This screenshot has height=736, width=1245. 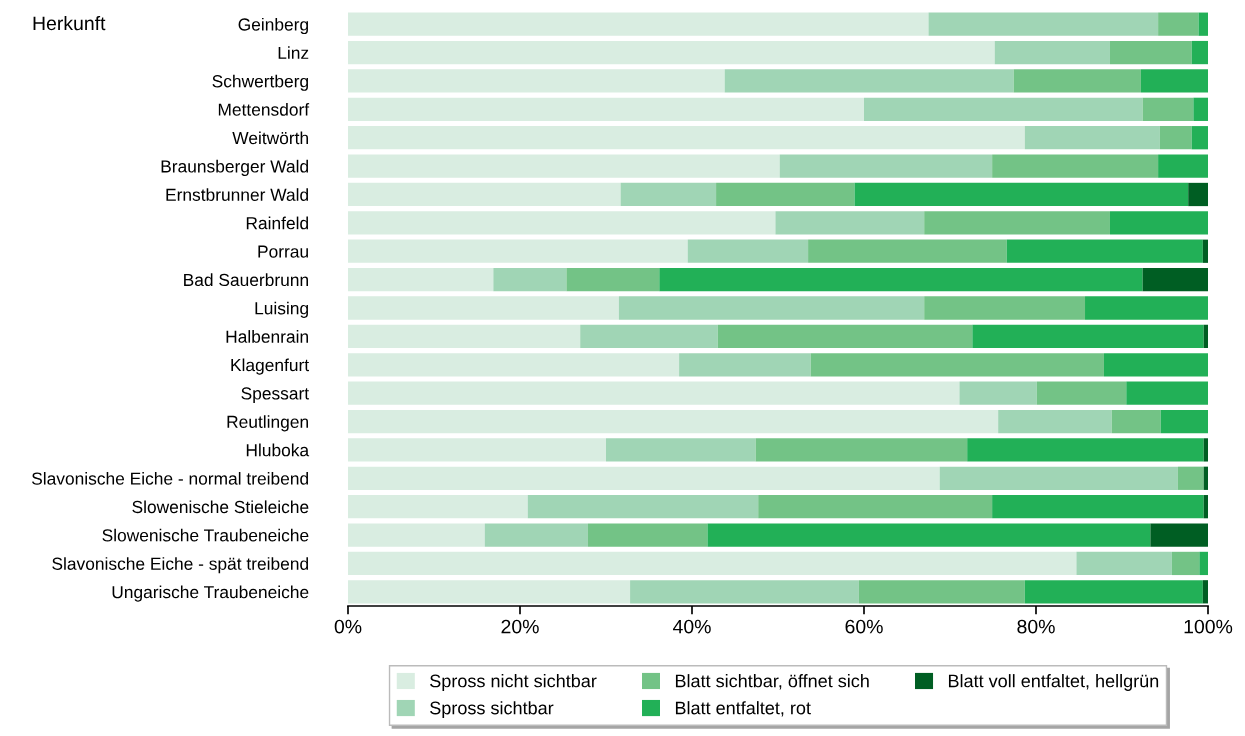 I want to click on x-tick-label: 60%, so click(x=864, y=626).